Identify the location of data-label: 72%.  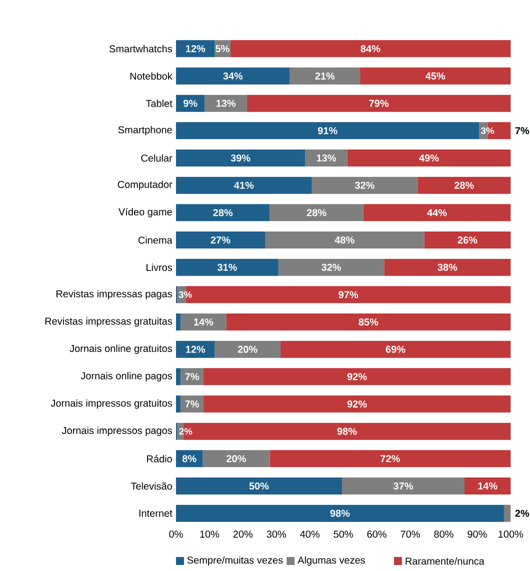
(390, 458).